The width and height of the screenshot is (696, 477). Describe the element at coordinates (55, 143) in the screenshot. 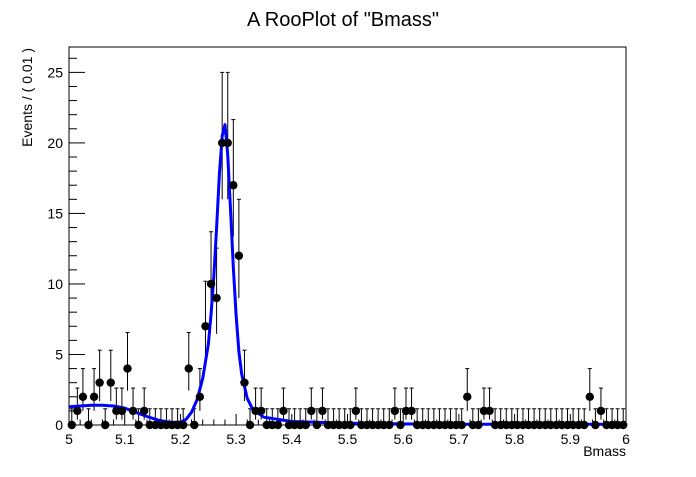

I see `y-tick-label: 20` at that location.